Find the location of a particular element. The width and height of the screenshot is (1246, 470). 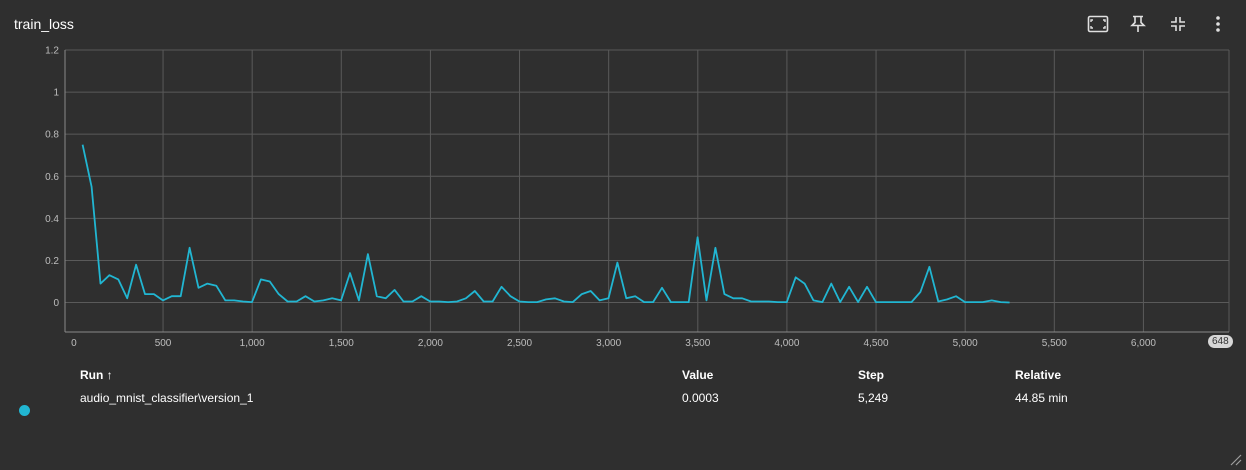

run-color-dot is located at coordinates (24, 410).